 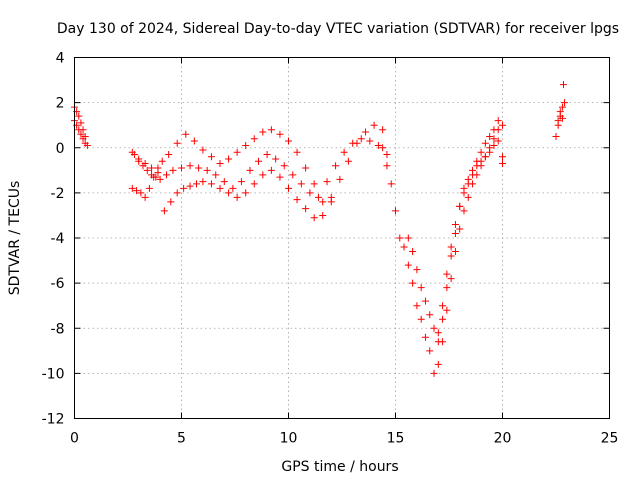 What do you see at coordinates (60, 149) in the screenshot?
I see `y-tick-label: 0` at bounding box center [60, 149].